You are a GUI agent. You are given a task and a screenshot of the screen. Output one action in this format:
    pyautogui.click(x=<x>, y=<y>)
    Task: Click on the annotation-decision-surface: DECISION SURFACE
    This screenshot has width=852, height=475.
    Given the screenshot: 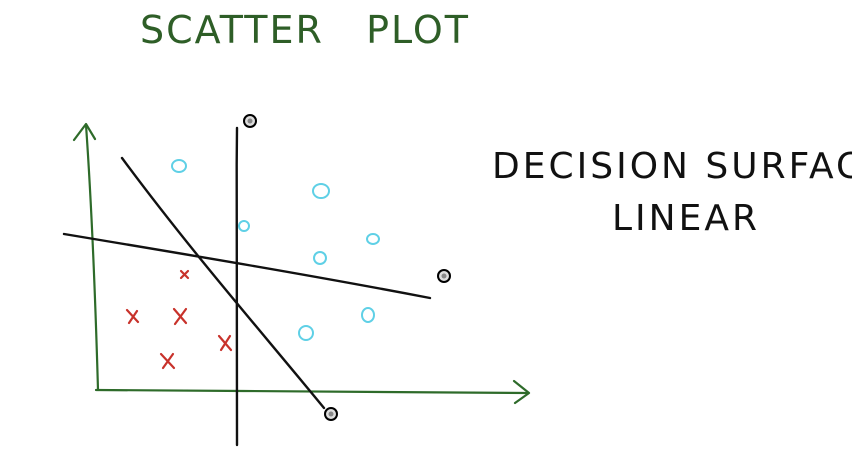 What is the action you would take?
    pyautogui.click(x=672, y=166)
    